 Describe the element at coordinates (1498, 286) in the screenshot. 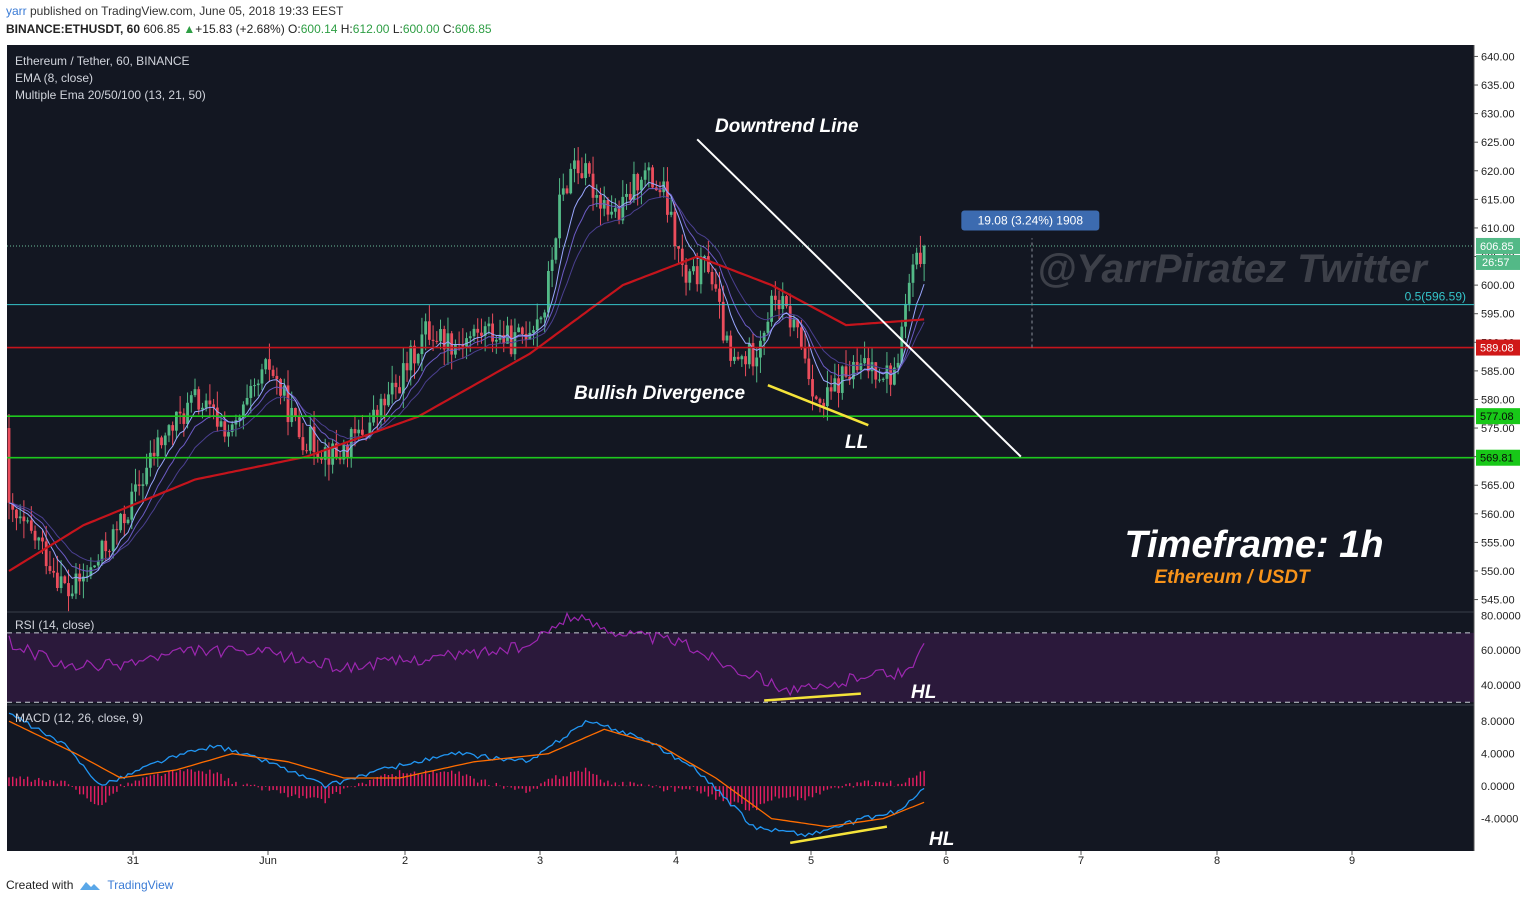

I see `price-tick-label: 600.00` at that location.